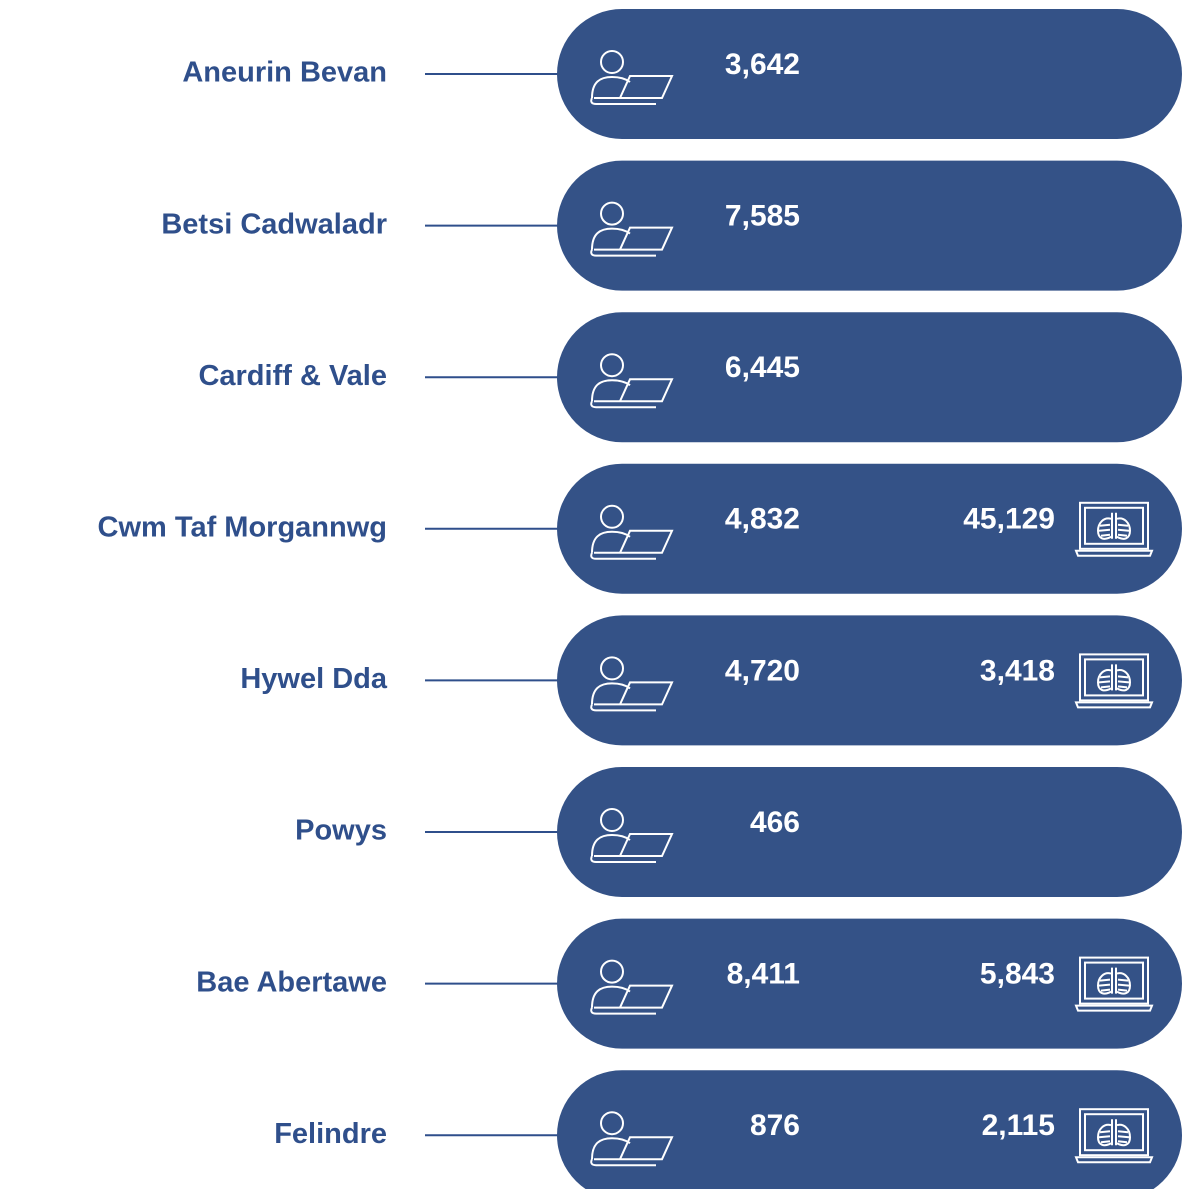 This screenshot has height=1189, width=1188. I want to click on xray-value: 45,129, so click(1009, 519).